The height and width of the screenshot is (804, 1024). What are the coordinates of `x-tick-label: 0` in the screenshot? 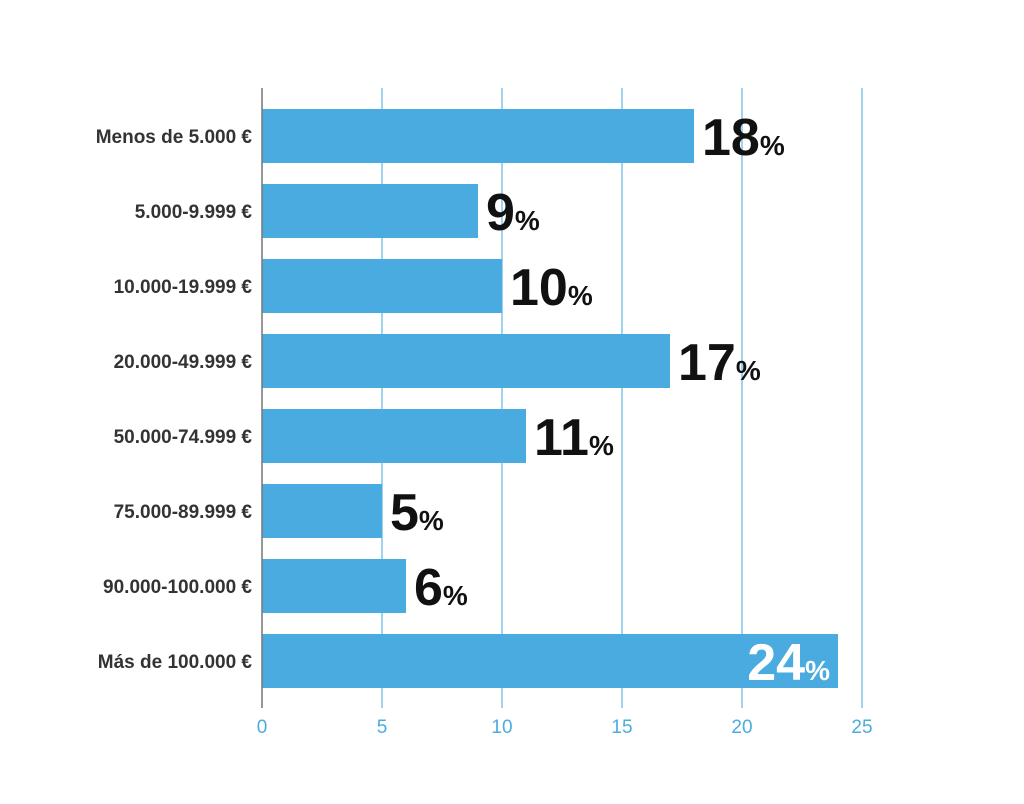 It's located at (262, 727).